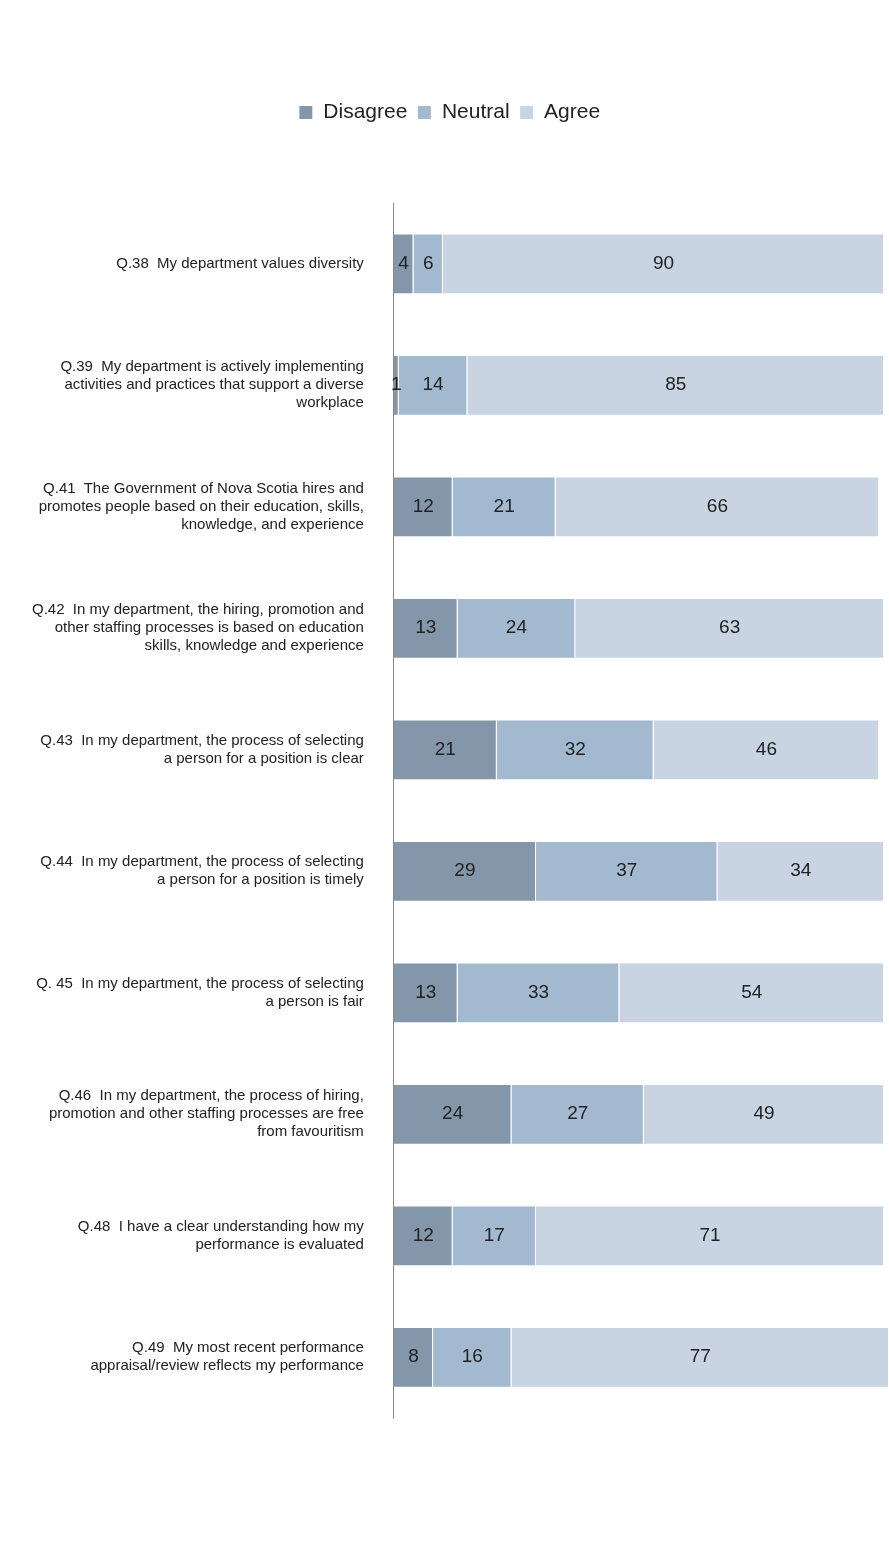 This screenshot has width=889, height=1543. I want to click on y-tick-label: Q.48 I have a clear understanding how my performance is evaluated, so click(221, 1234).